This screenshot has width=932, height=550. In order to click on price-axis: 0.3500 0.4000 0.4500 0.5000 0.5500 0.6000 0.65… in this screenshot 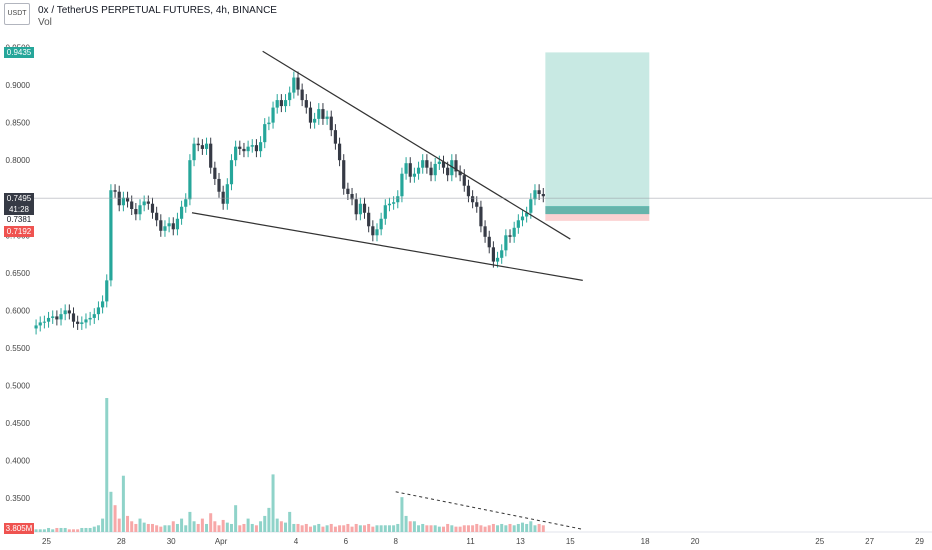, I will do `click(18, 274)`.